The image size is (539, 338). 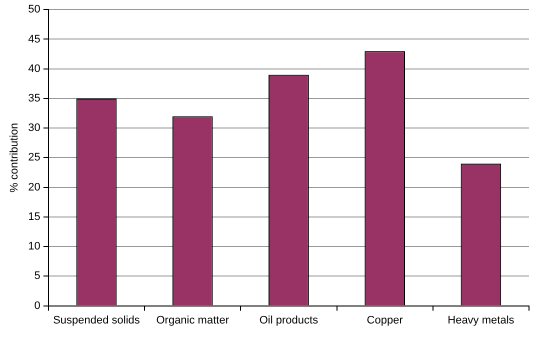 What do you see at coordinates (37, 276) in the screenshot?
I see `y-tick-label: 5` at bounding box center [37, 276].